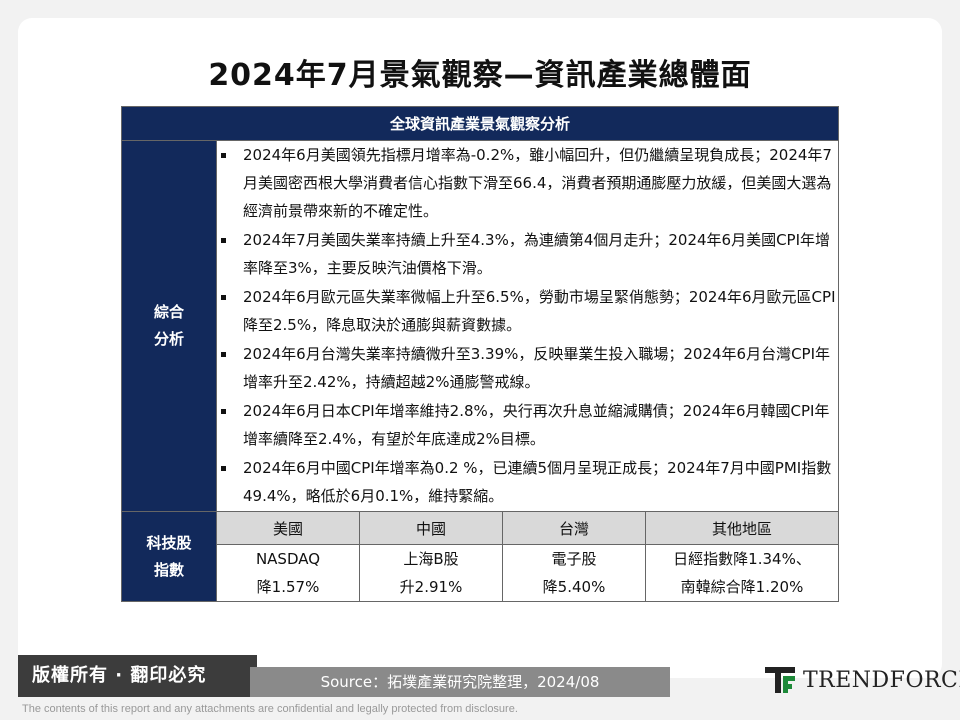  What do you see at coordinates (574, 587) in the screenshot?
I see `cell-taiwan-change: 降5.40%` at bounding box center [574, 587].